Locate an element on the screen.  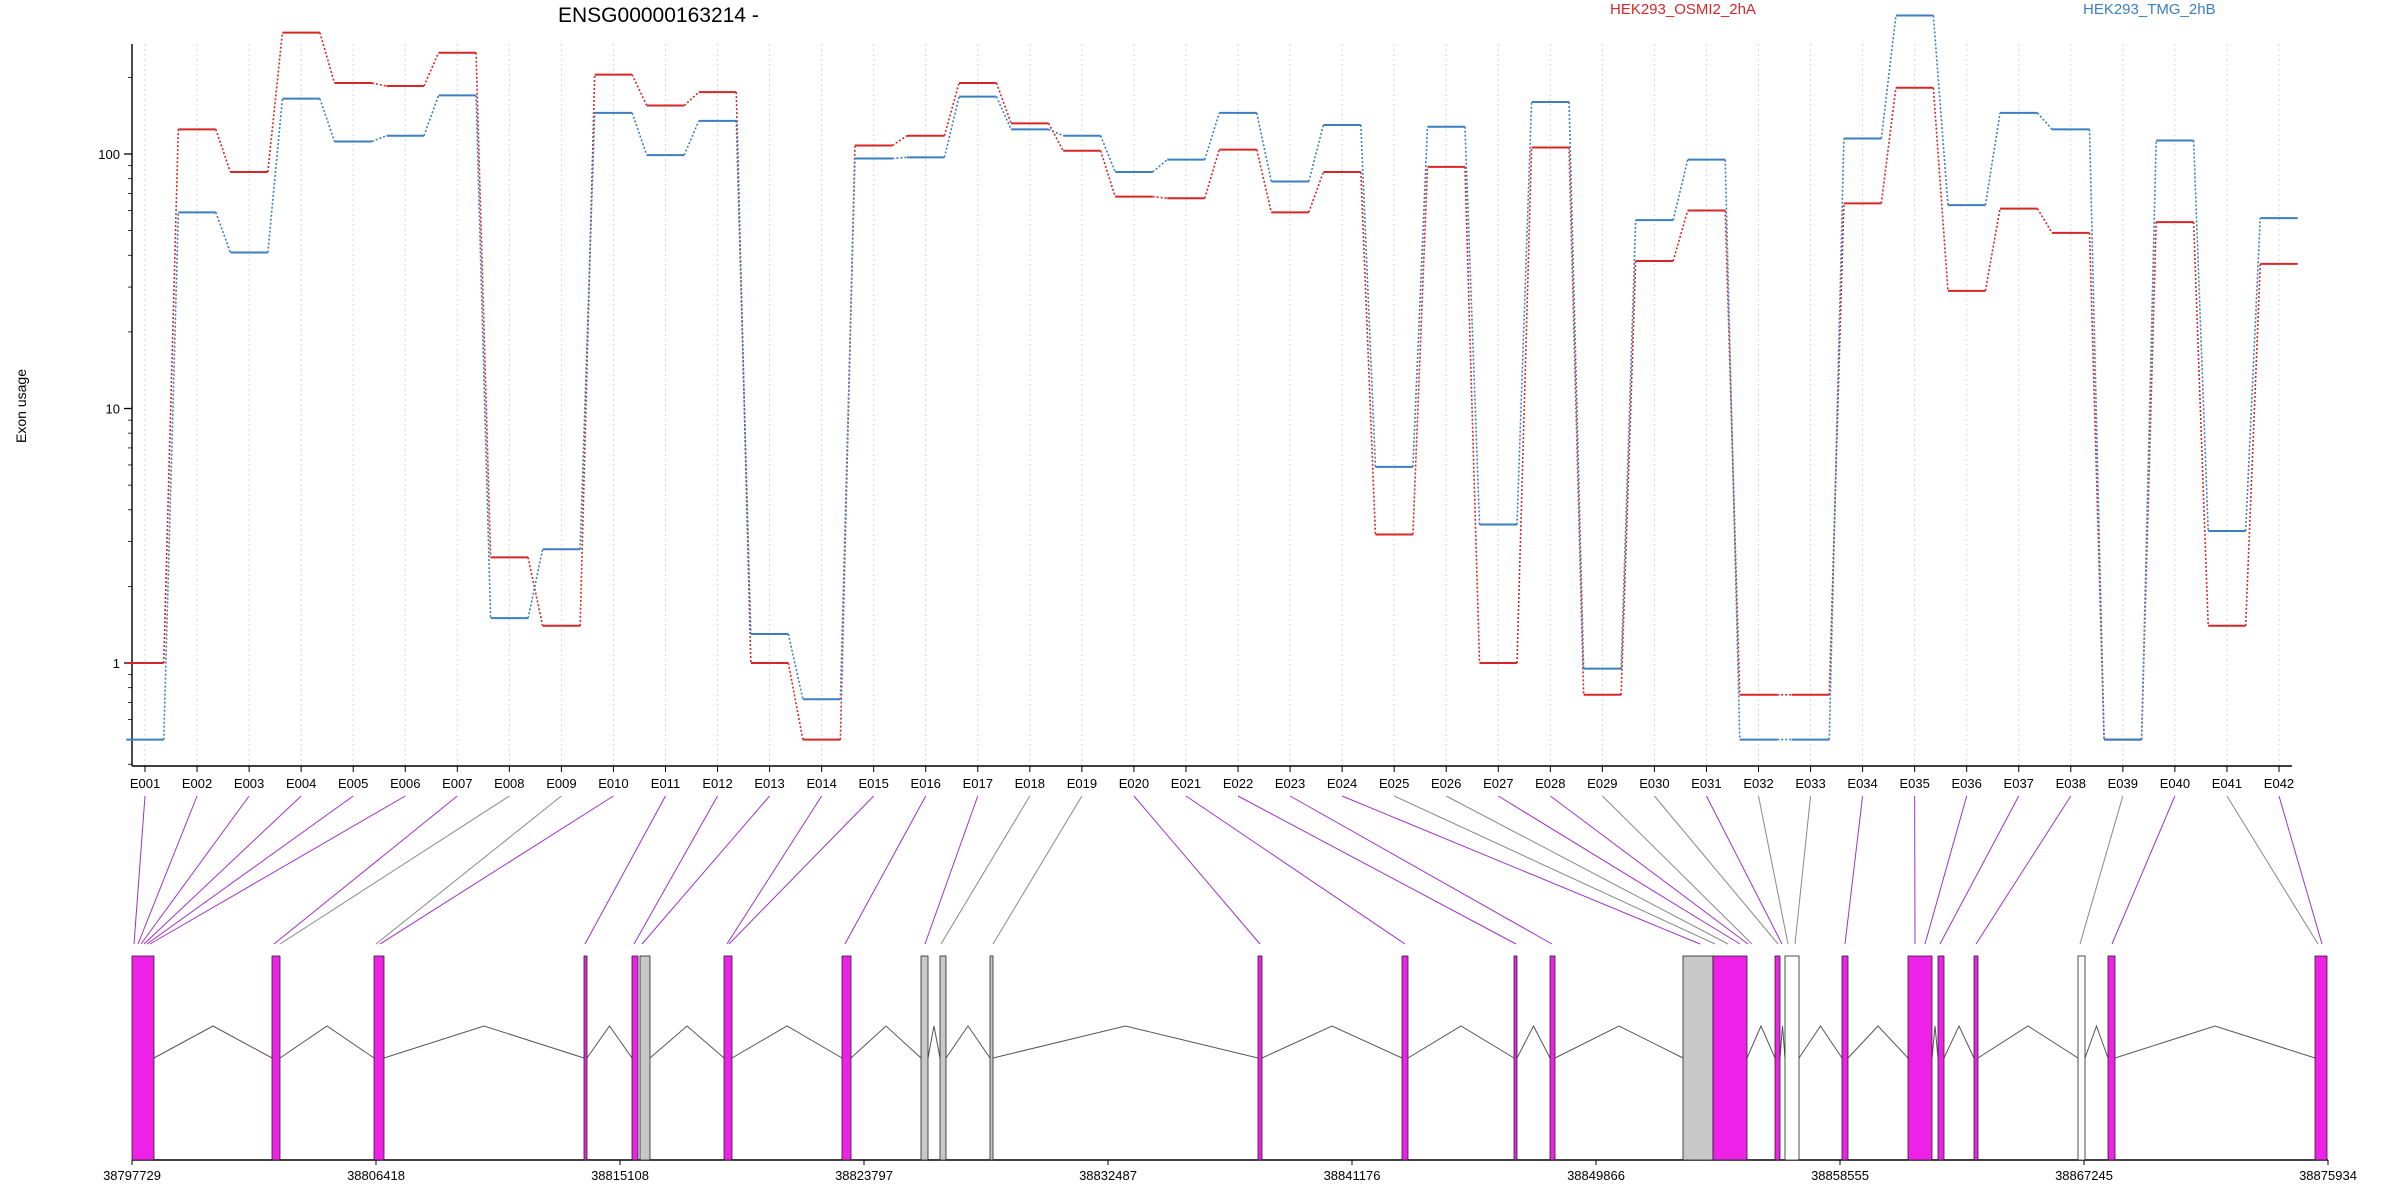
position-label: 38875934 is located at coordinates (2328, 1175).